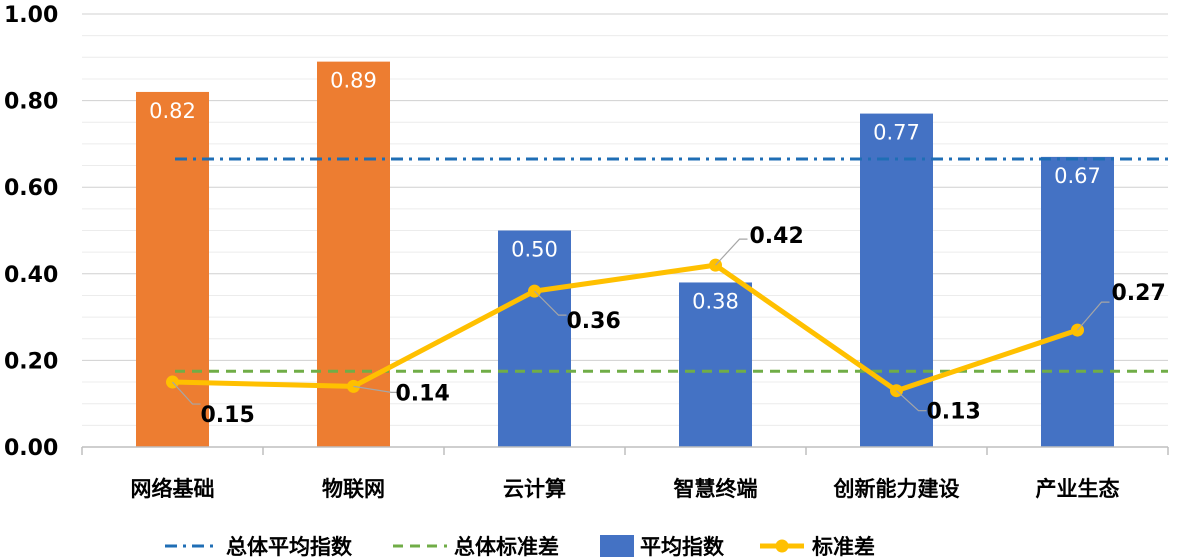 The width and height of the screenshot is (1178, 560). What do you see at coordinates (228, 415) in the screenshot?
I see `sd-value-label: 0.15` at bounding box center [228, 415].